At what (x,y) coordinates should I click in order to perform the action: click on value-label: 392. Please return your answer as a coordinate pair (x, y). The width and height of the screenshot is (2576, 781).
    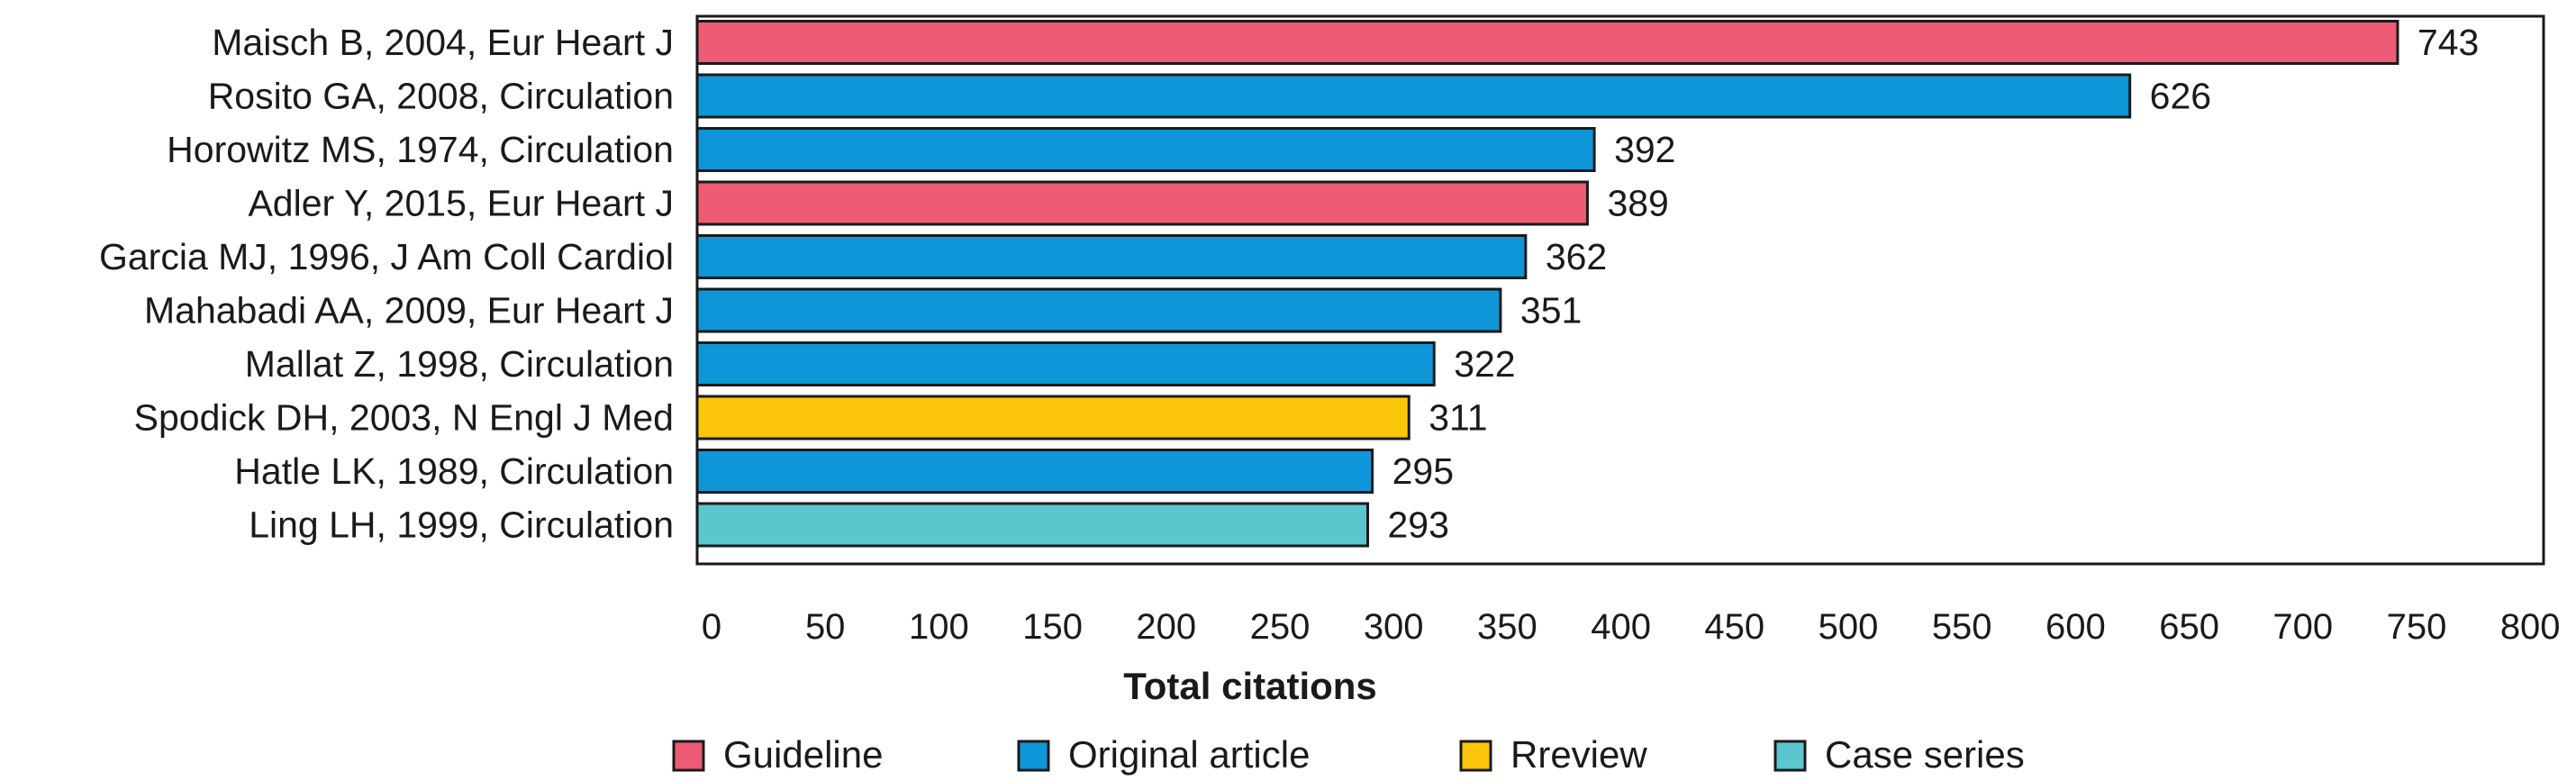
    Looking at the image, I should click on (1645, 149).